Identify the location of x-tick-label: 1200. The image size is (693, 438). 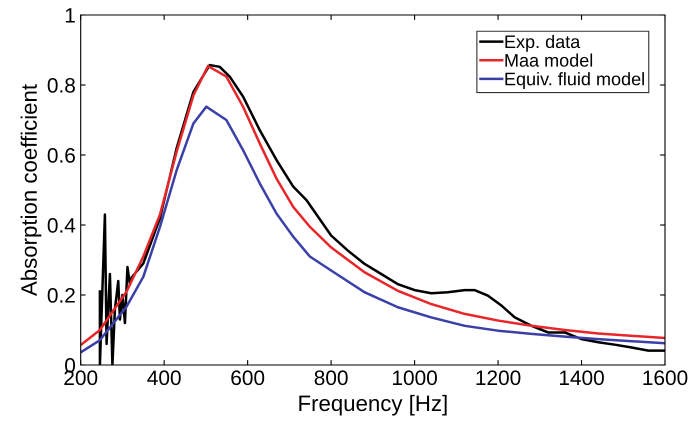
(498, 378).